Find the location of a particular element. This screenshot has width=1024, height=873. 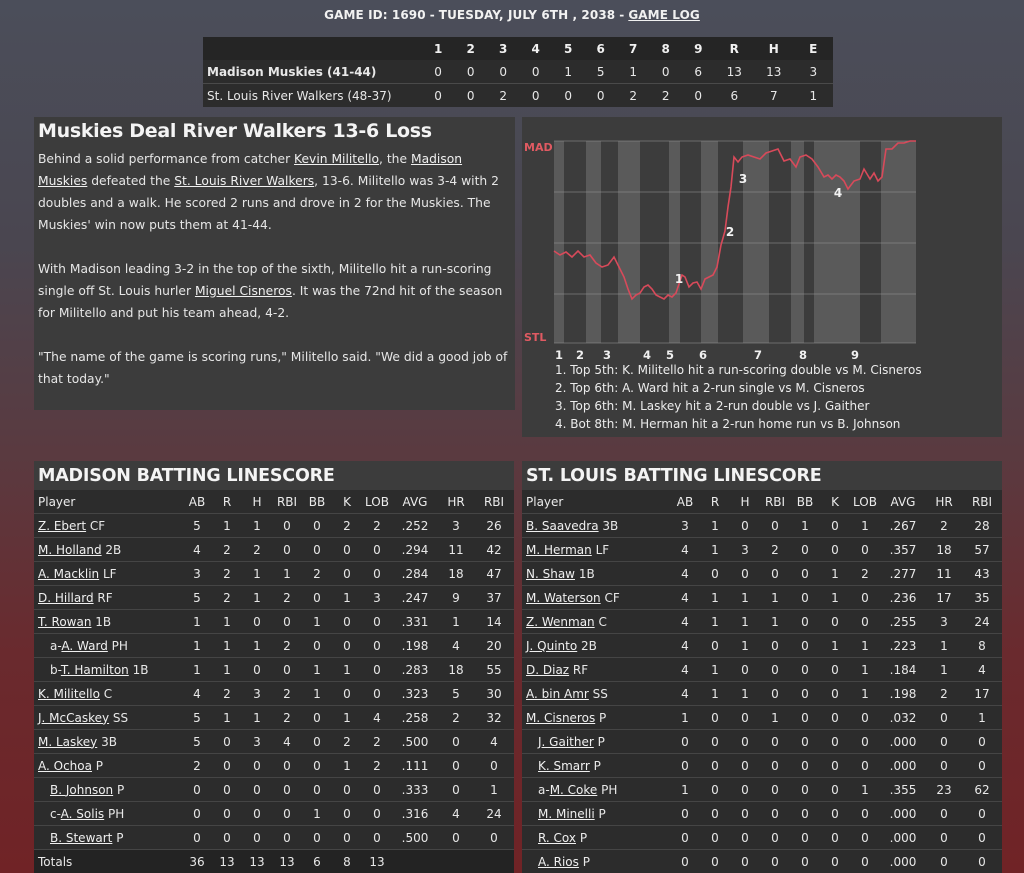

stat-cell: 28 is located at coordinates (982, 525).